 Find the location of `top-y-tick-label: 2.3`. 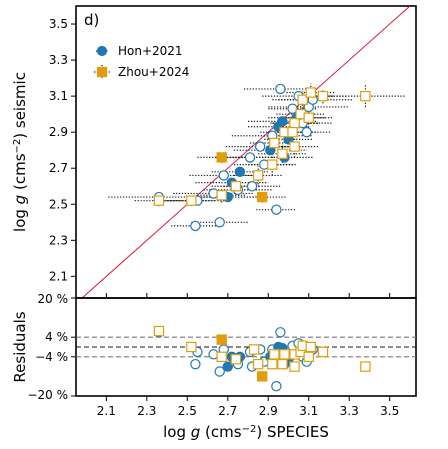

top-y-tick-label: 2.3 is located at coordinates (58, 240).